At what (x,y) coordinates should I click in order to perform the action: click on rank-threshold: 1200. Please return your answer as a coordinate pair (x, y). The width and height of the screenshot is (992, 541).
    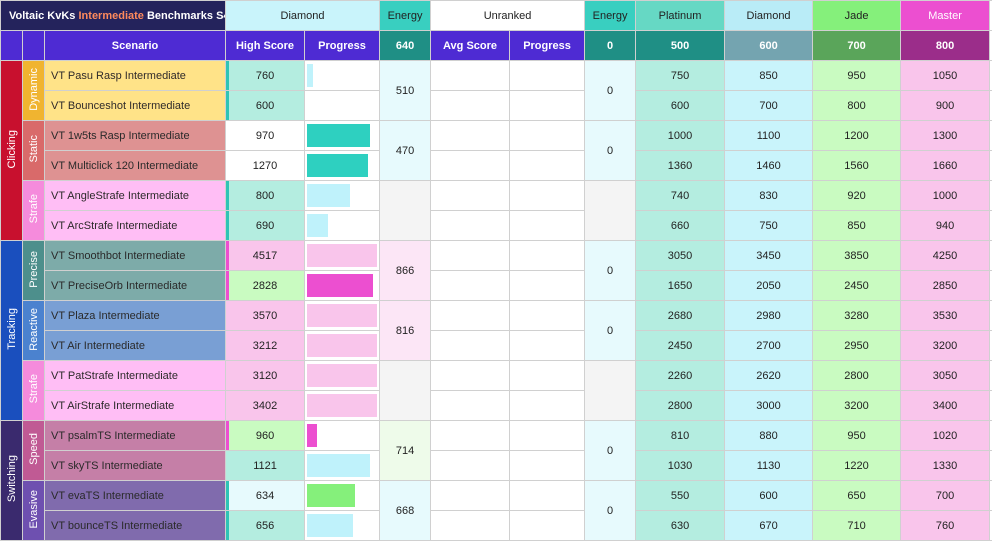
    Looking at the image, I should click on (857, 136).